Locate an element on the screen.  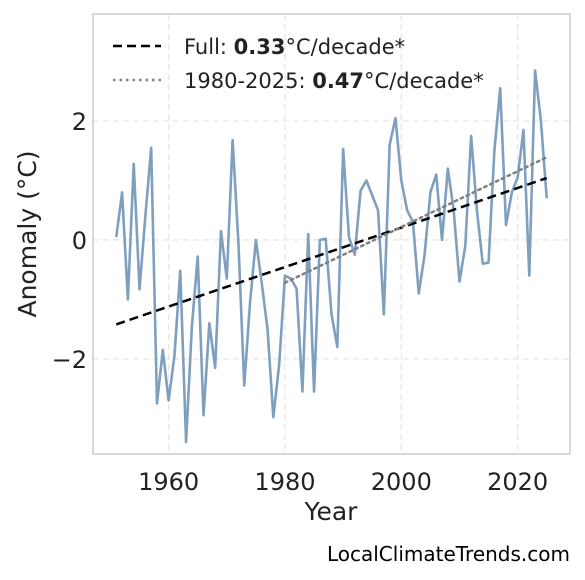
x-tick-label: 2020 is located at coordinates (517, 482).